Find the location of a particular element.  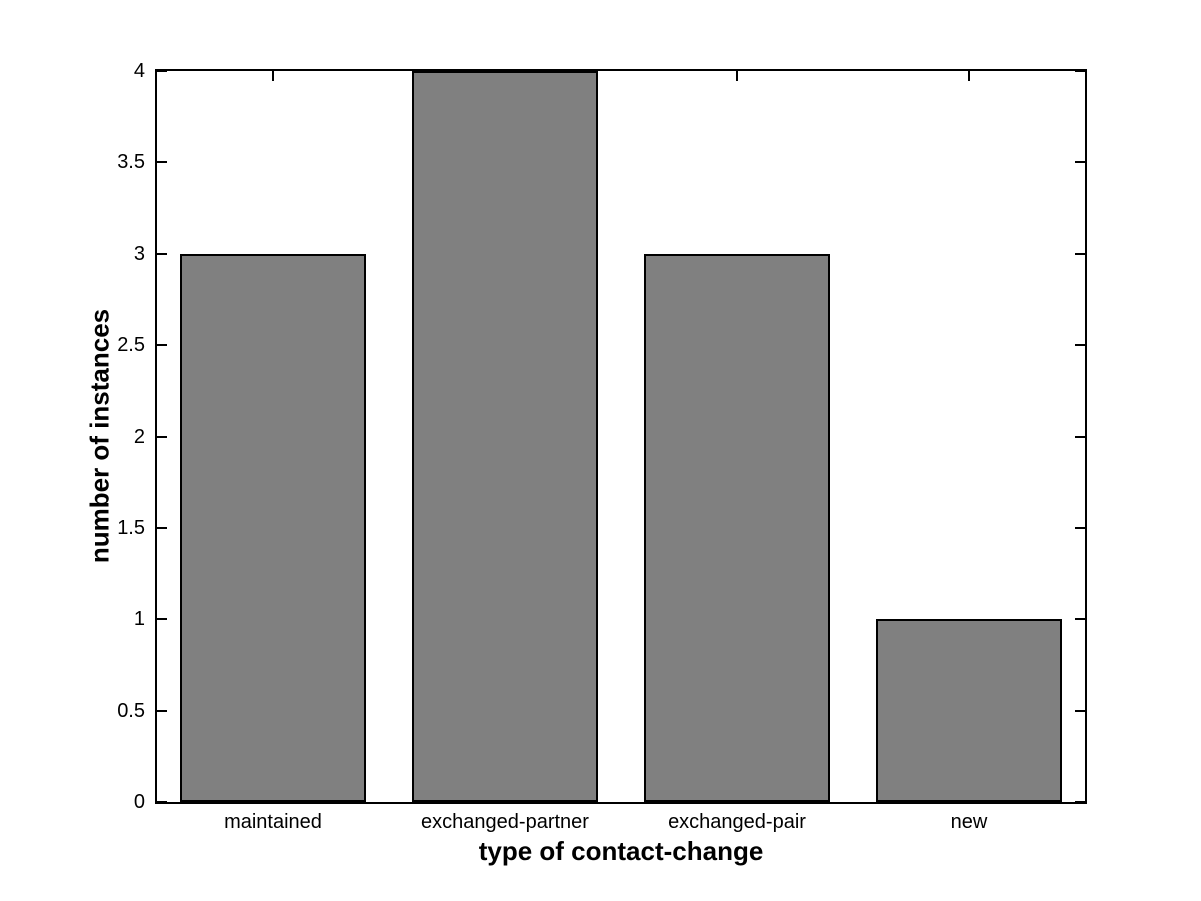

y-tick-label: 1 is located at coordinates (139, 619).